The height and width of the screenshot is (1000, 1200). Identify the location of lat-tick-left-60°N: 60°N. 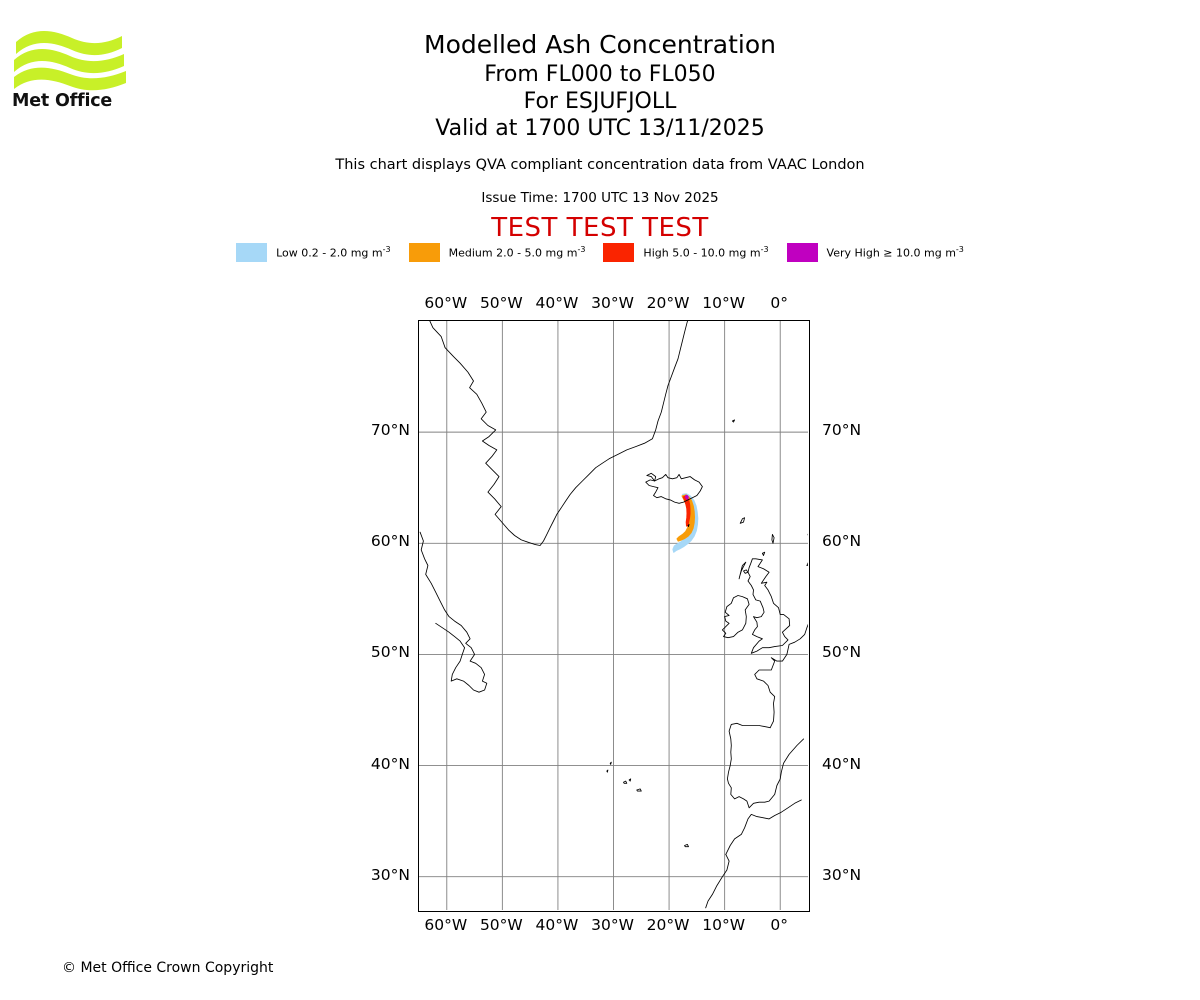
(390, 541).